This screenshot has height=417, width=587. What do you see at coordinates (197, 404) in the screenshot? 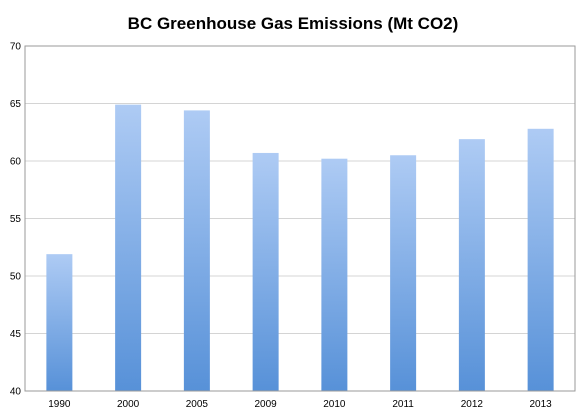
I see `x-tick-label: 2005` at bounding box center [197, 404].